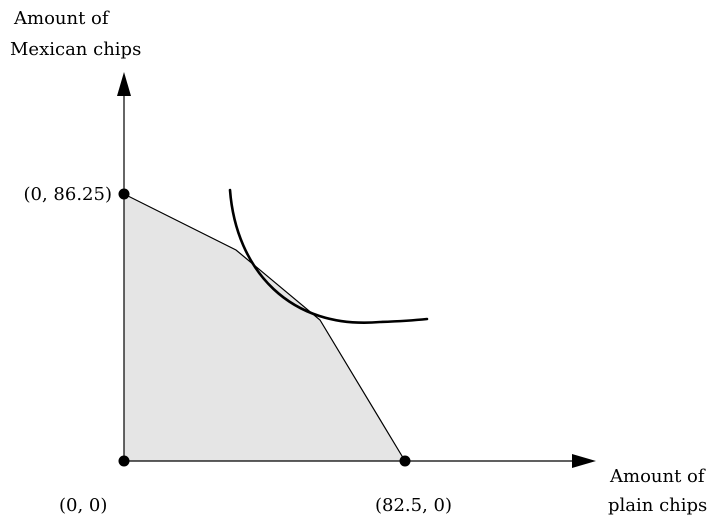 Image resolution: width=718 pixels, height=522 pixels. What do you see at coordinates (124, 84) in the screenshot?
I see `y-axis-arrowhead` at bounding box center [124, 84].